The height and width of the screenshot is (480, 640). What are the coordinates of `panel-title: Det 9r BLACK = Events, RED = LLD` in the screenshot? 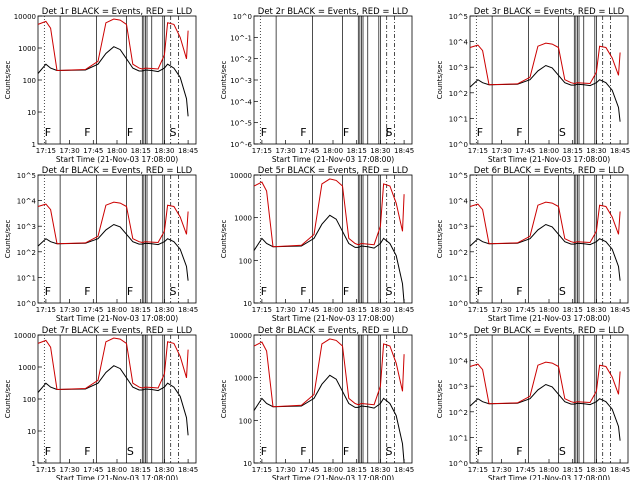 It's located at (549, 331).